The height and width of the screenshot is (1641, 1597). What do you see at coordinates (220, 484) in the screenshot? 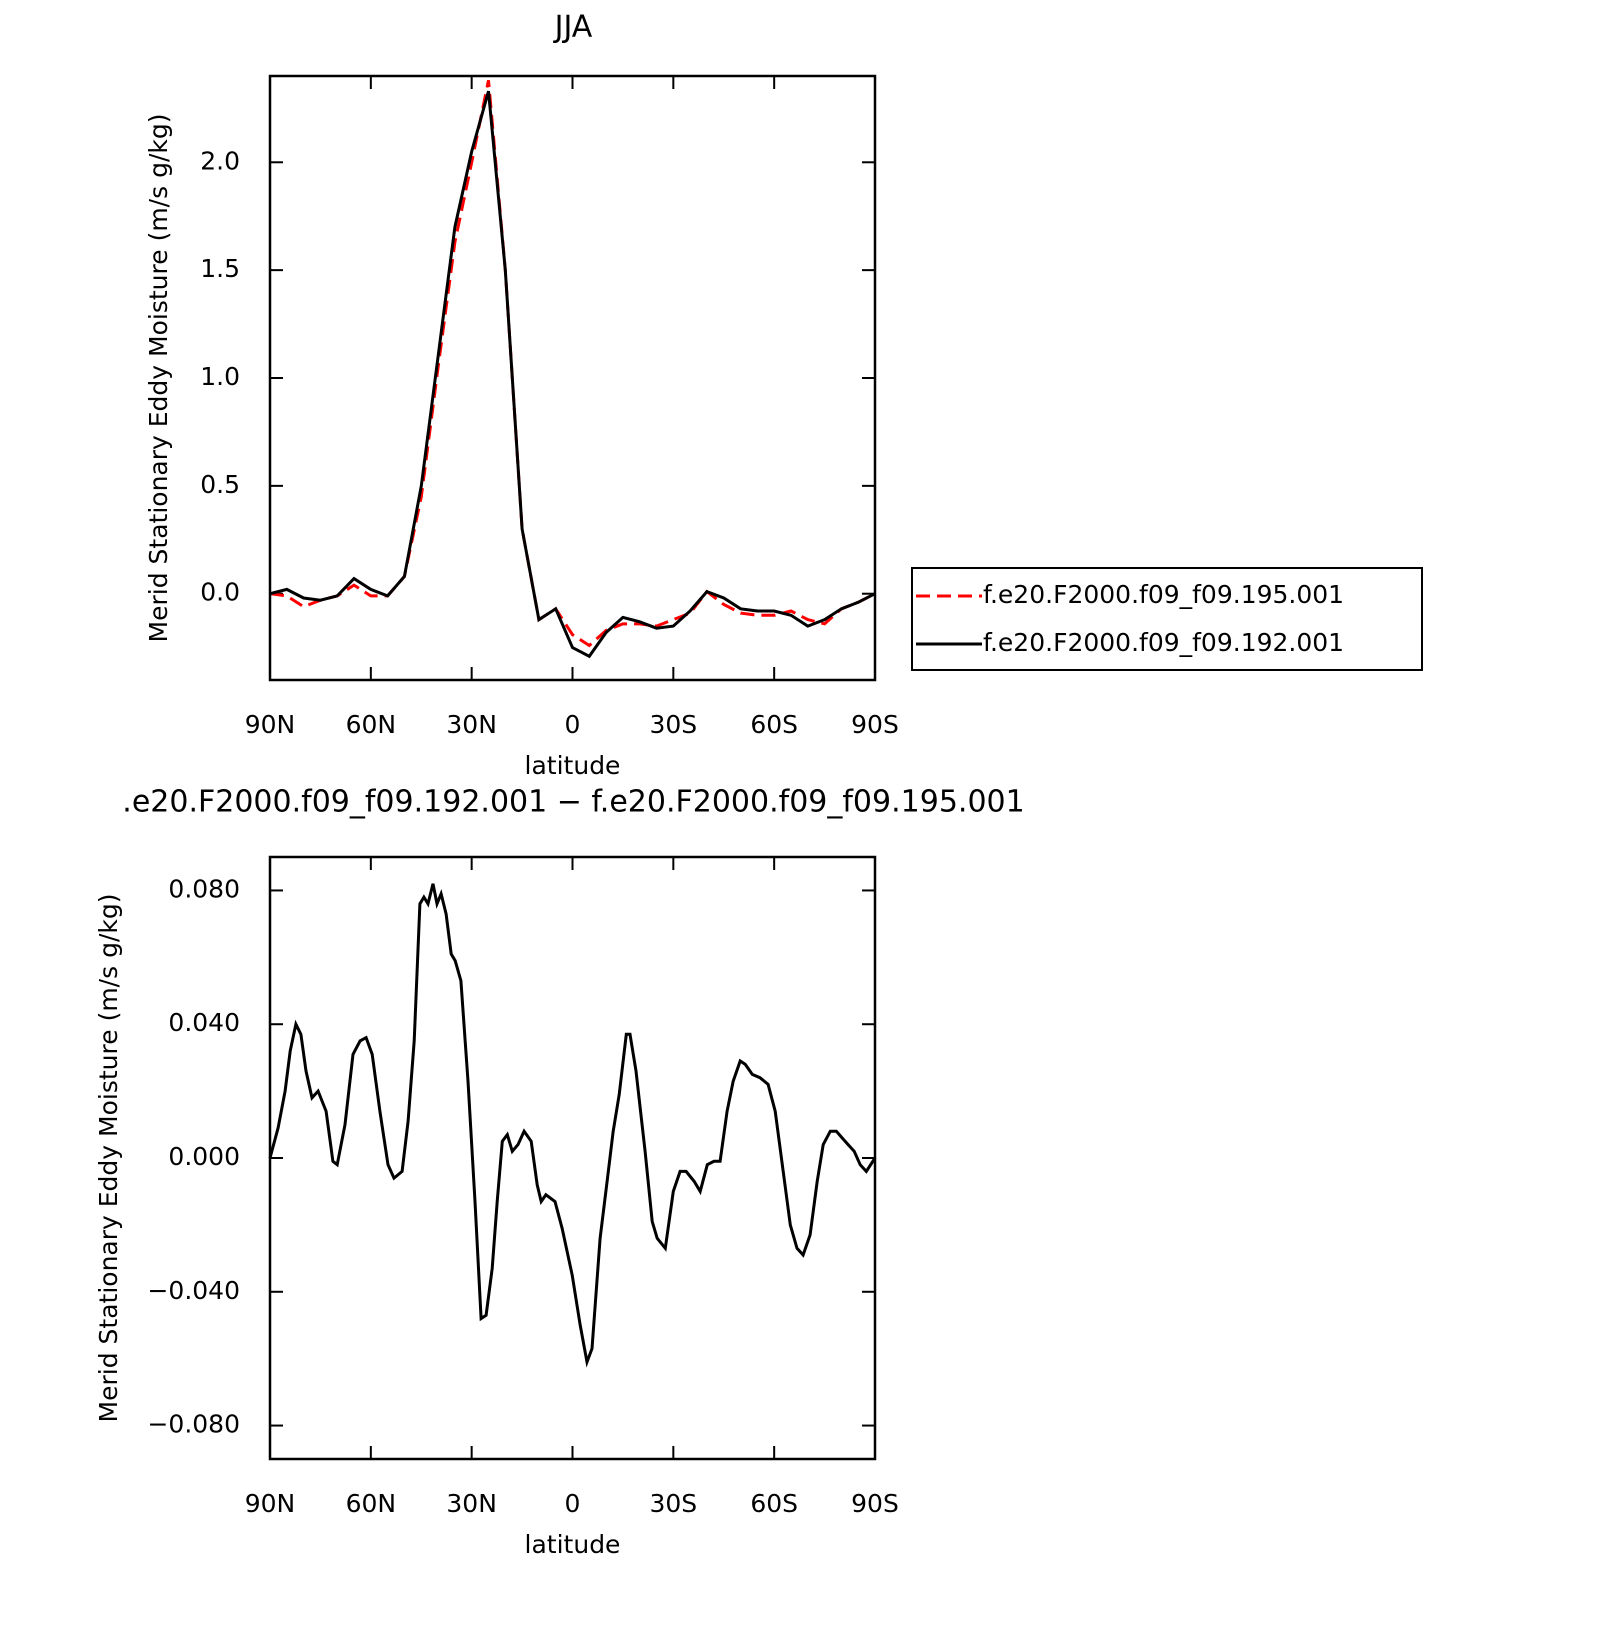
I see `y-tick-label: 0.5` at bounding box center [220, 484].